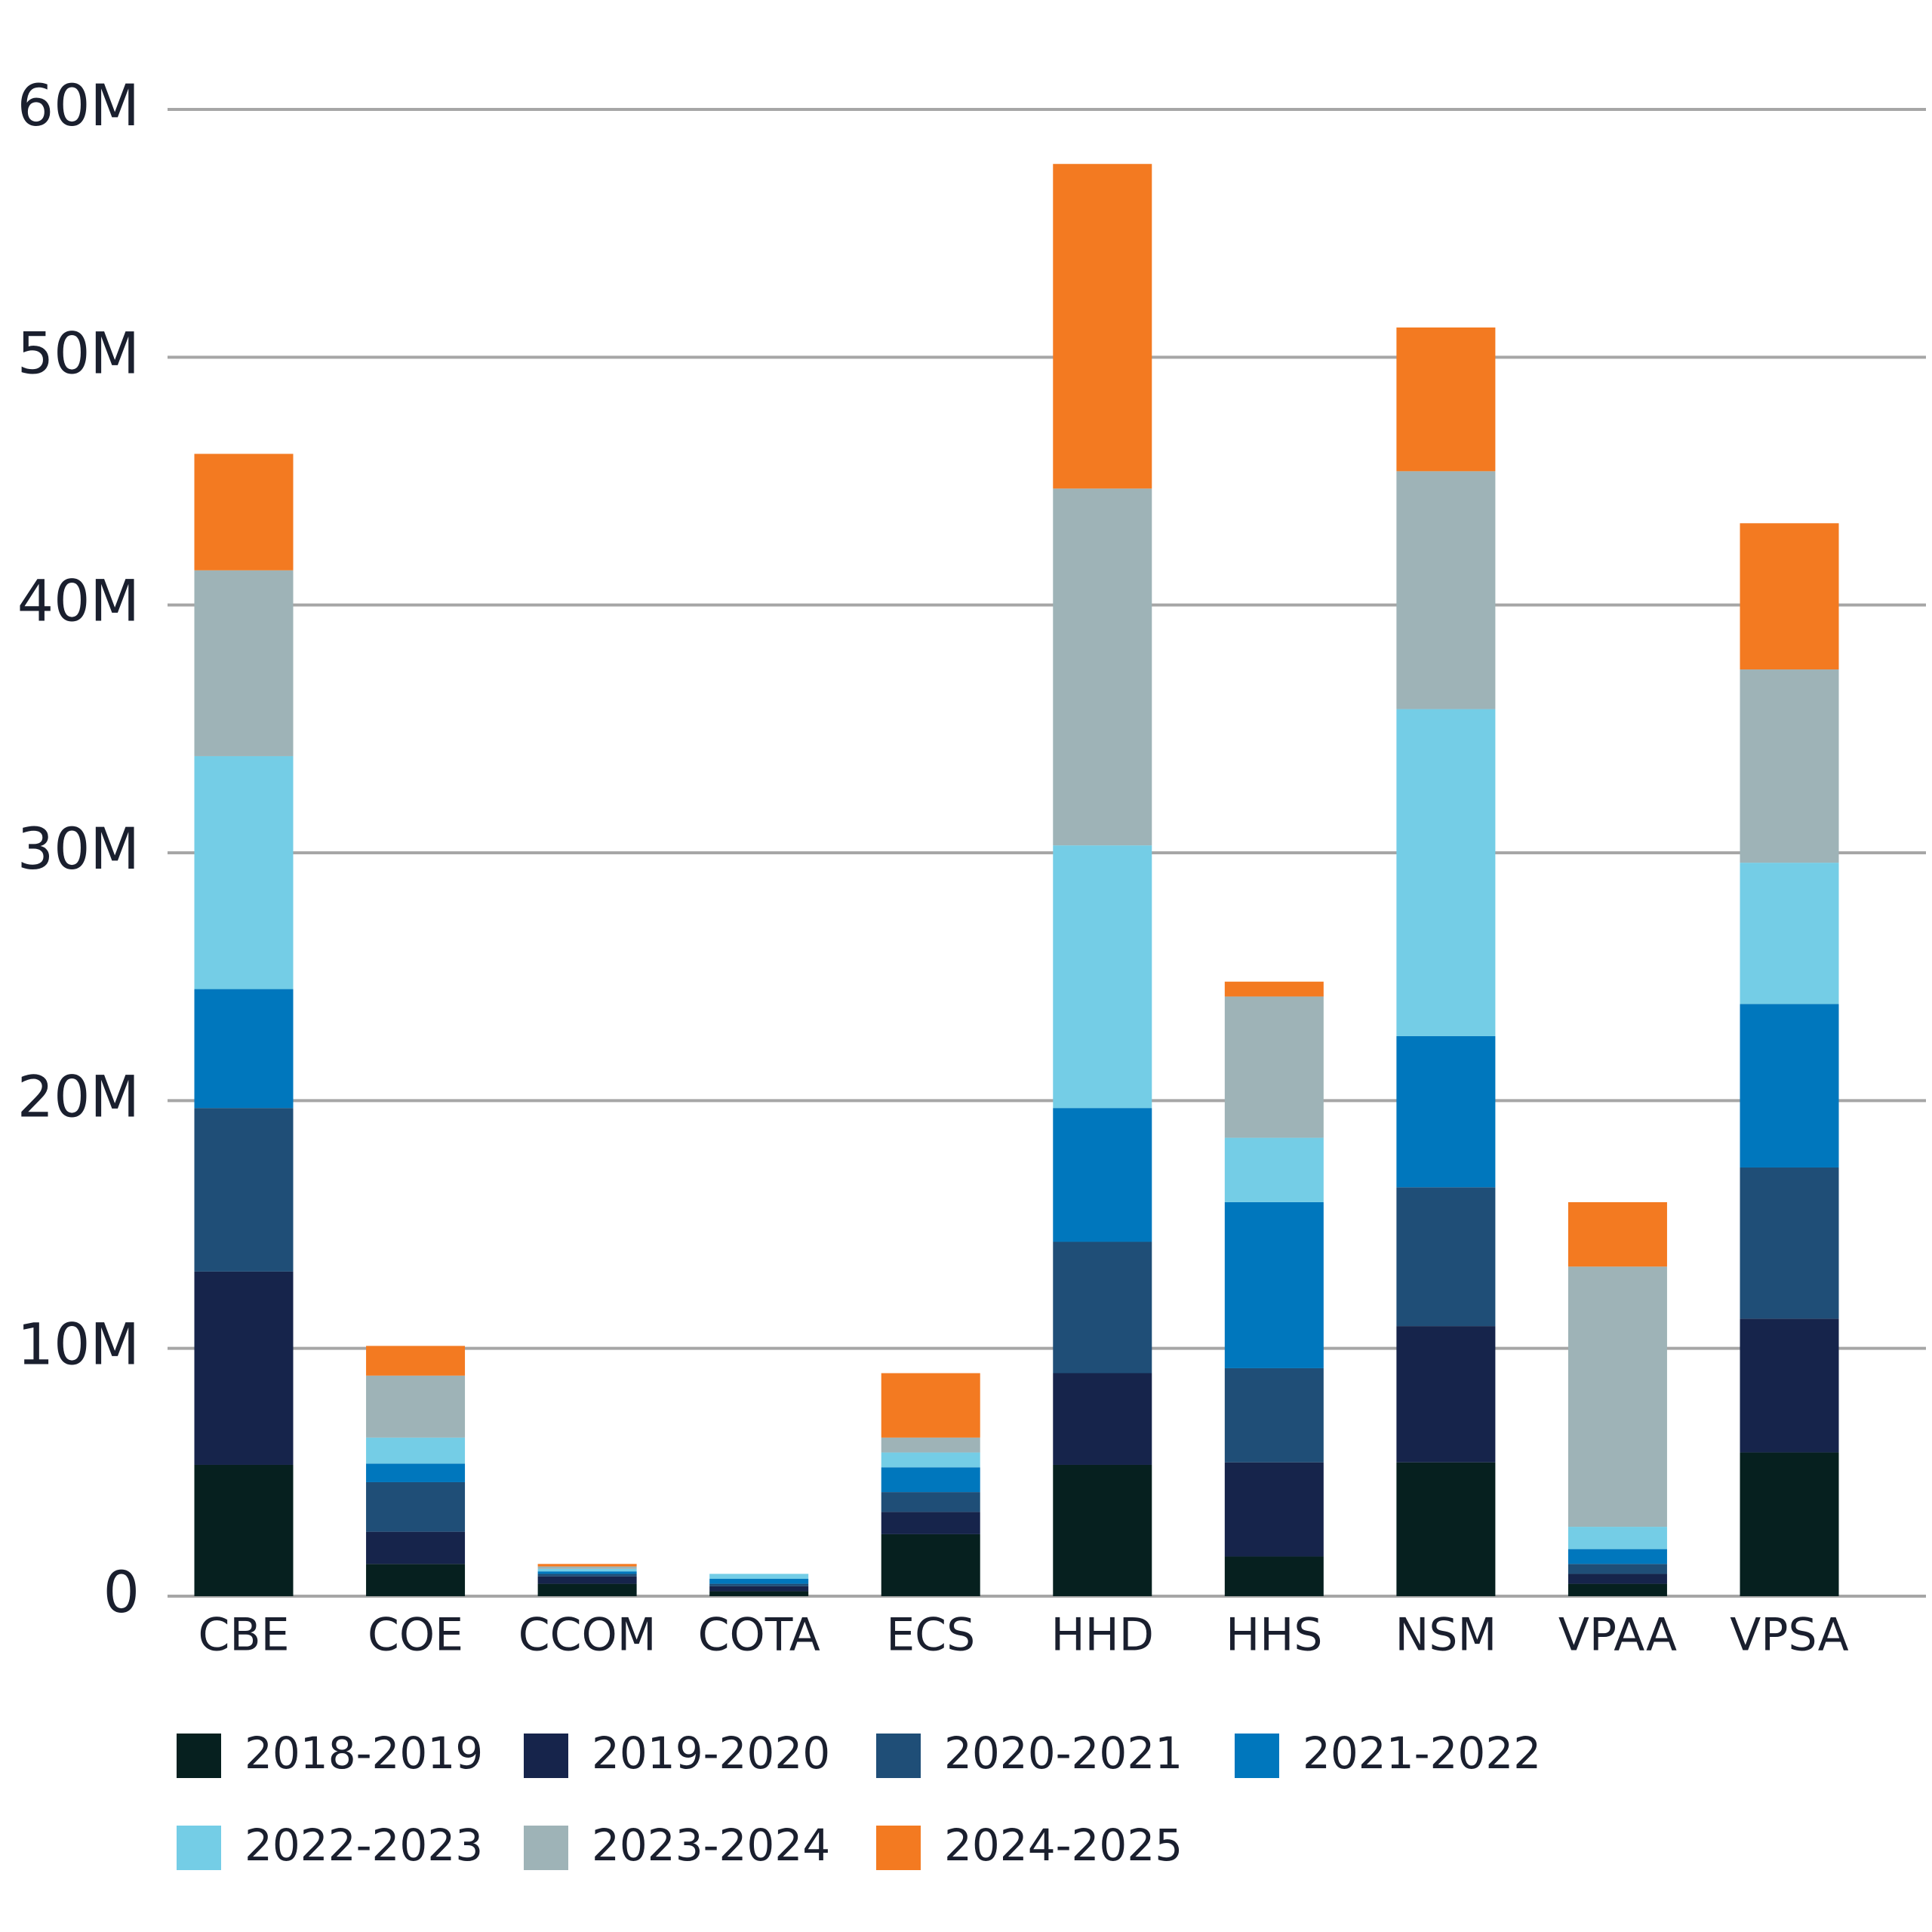 The height and width of the screenshot is (1932, 1932). What do you see at coordinates (930, 1635) in the screenshot?
I see `x-tick-label: ECS` at bounding box center [930, 1635].